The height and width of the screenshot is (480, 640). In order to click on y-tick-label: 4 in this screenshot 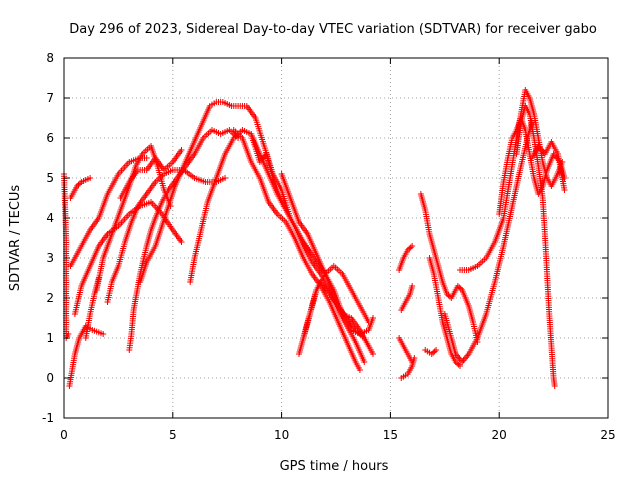, I will do `click(50, 218)`.